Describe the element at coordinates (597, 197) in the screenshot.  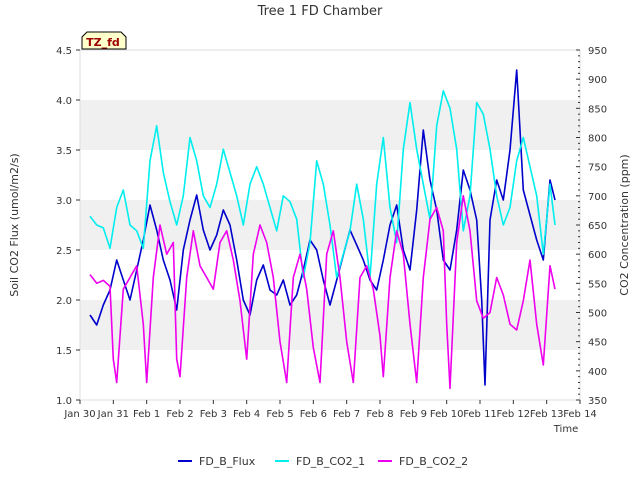
I see `y2-tick-label: 700` at that location.